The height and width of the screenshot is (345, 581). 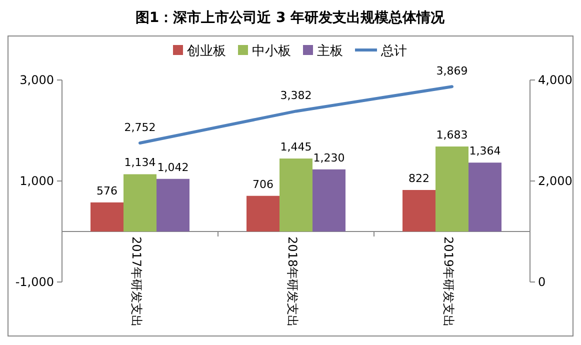 What do you see at coordinates (330, 51) in the screenshot?
I see `legend-label: 主板` at bounding box center [330, 51].